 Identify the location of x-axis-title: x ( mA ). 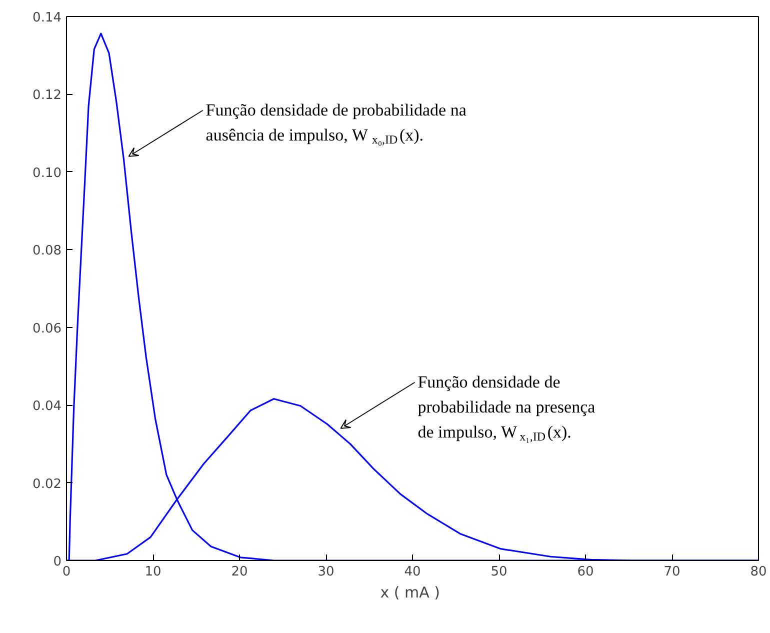
(410, 593).